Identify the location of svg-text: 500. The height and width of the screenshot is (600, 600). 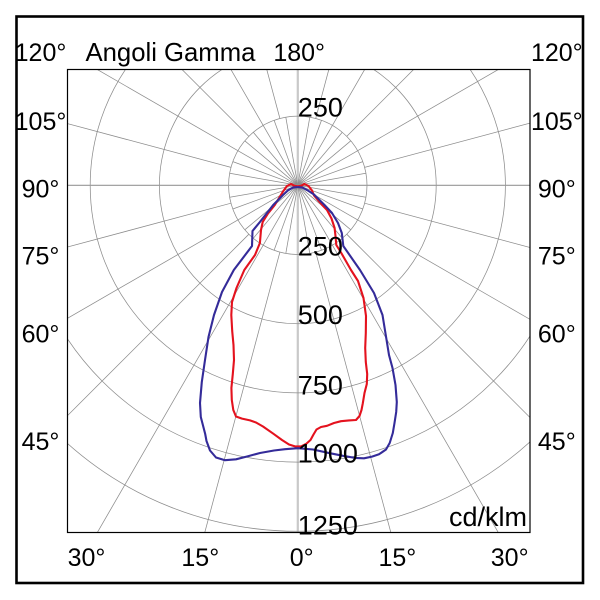
(320, 315).